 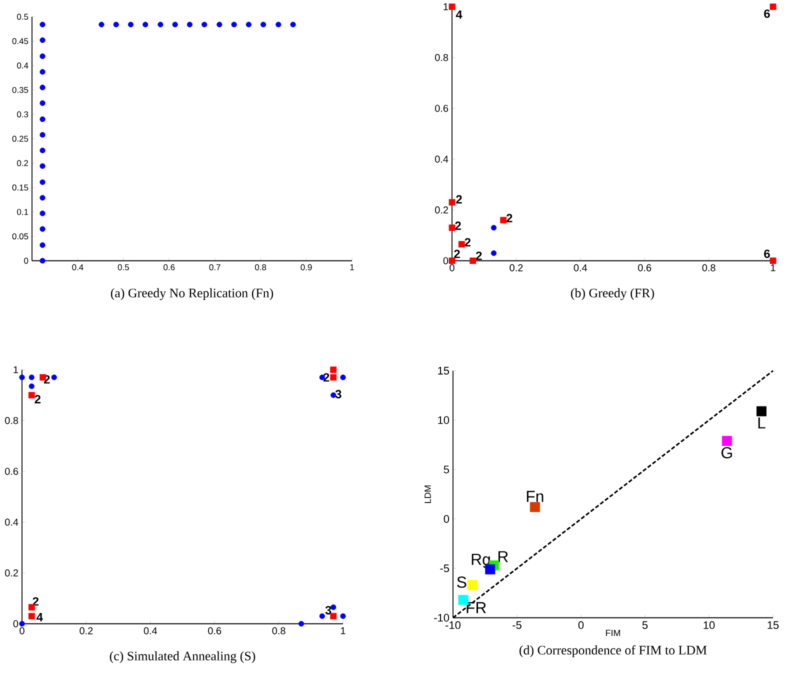 I want to click on y-tick-label: 5, so click(x=447, y=470).